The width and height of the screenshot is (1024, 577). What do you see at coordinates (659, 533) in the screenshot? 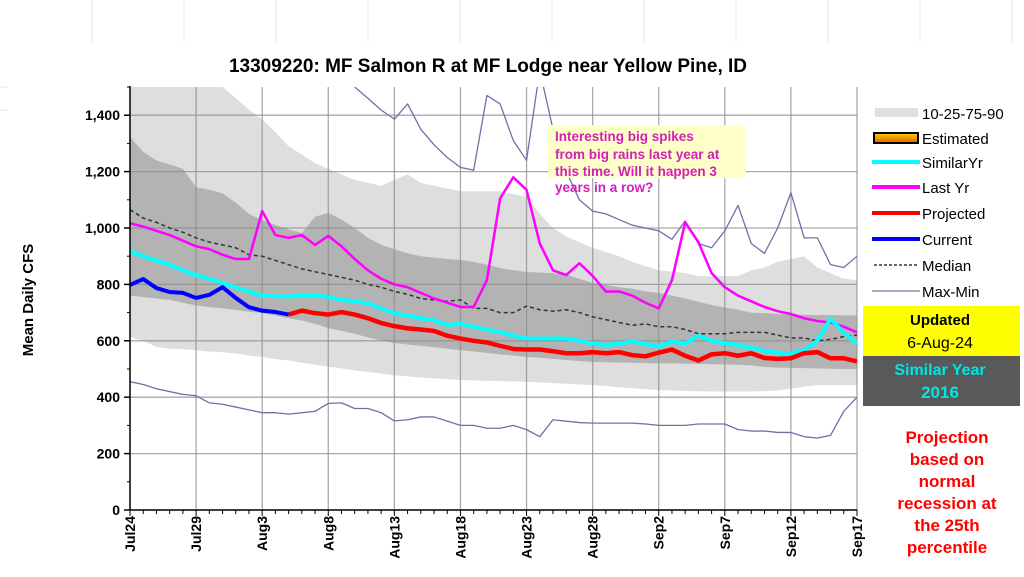
I see `x-tick-label: Sep2` at bounding box center [659, 533].